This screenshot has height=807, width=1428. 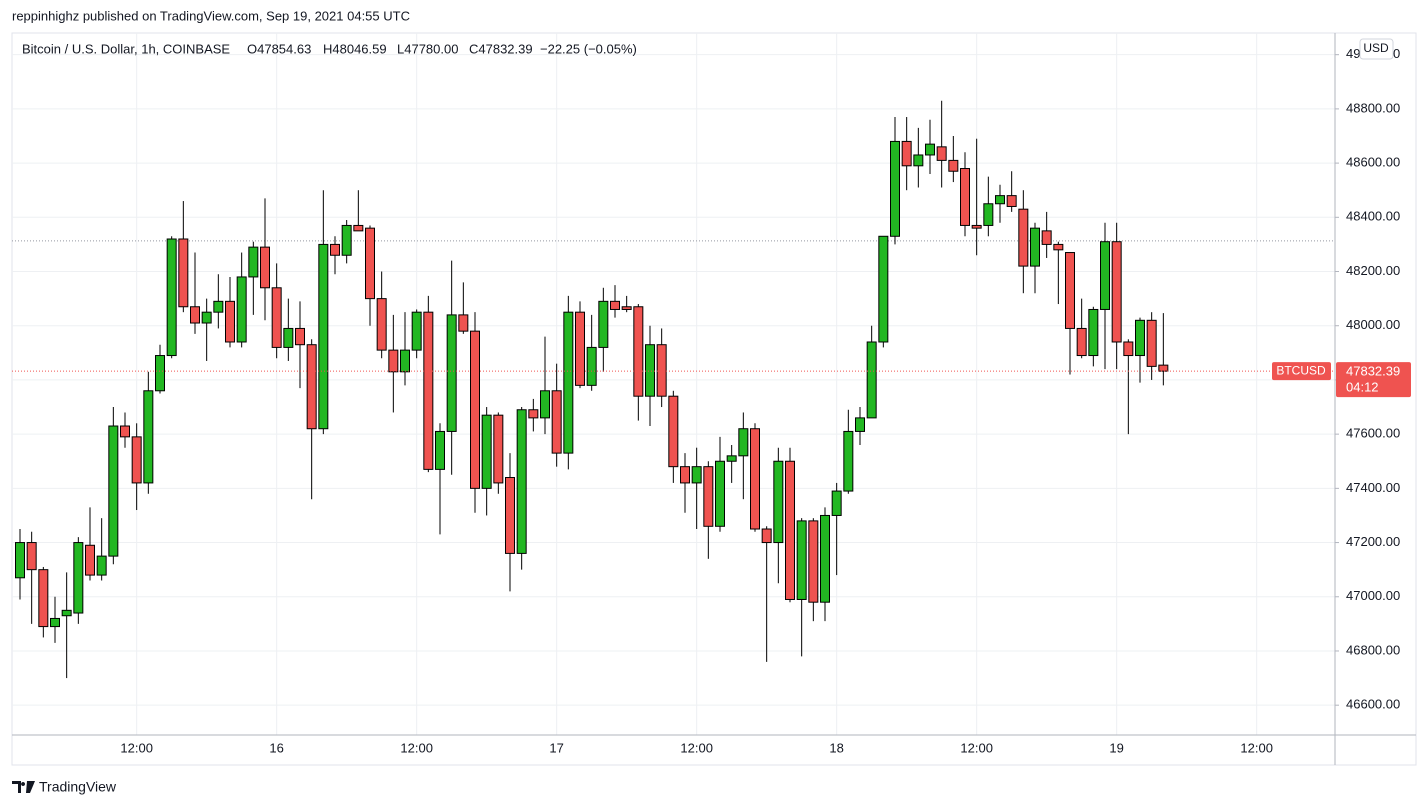 What do you see at coordinates (78, 787) in the screenshot?
I see `logo-text: TradingView` at bounding box center [78, 787].